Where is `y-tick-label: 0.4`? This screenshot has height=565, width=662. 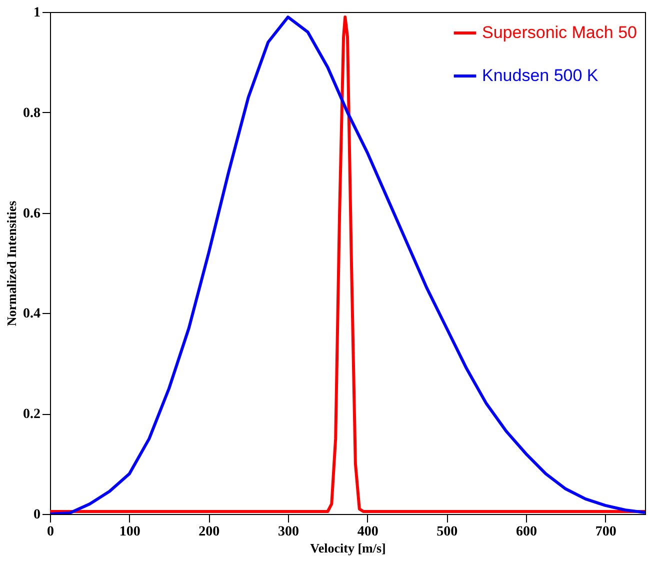 y-tick-label: 0.4 is located at coordinates (31, 314).